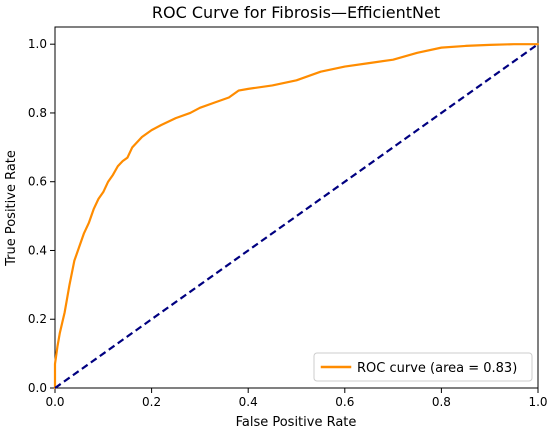 The image size is (550, 433). What do you see at coordinates (151, 402) in the screenshot?
I see `x-tick-label: 0.2` at bounding box center [151, 402].